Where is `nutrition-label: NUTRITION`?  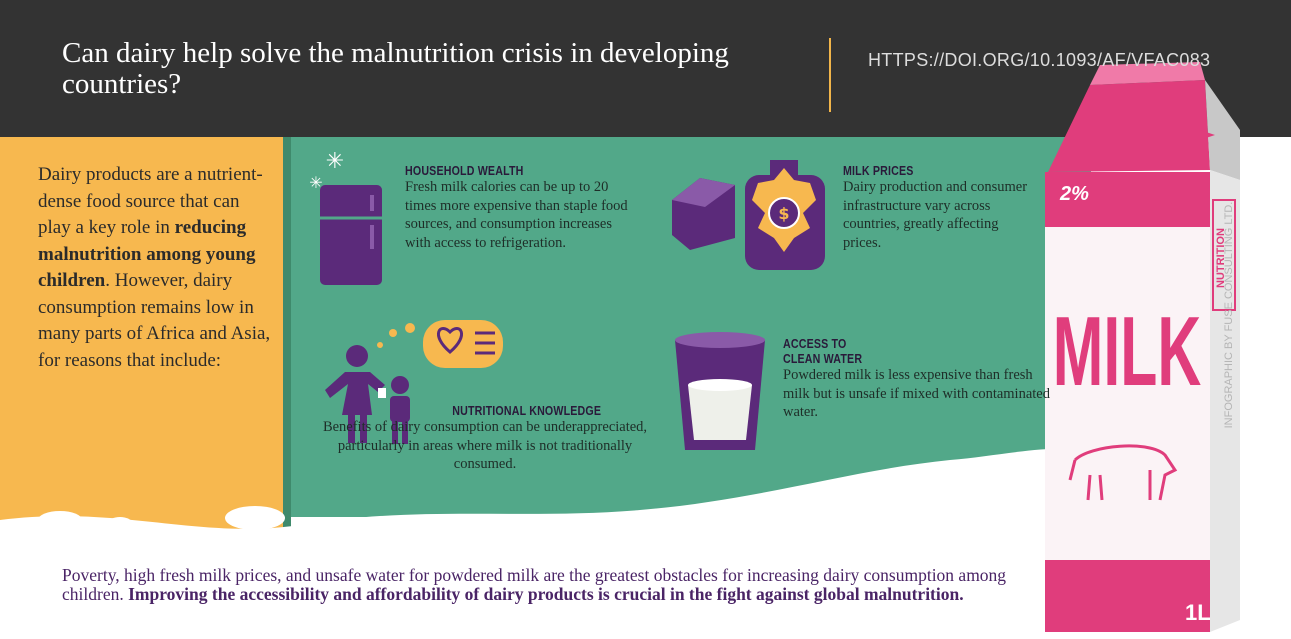 nutrition-label: NUTRITION is located at coordinates (1221, 258).